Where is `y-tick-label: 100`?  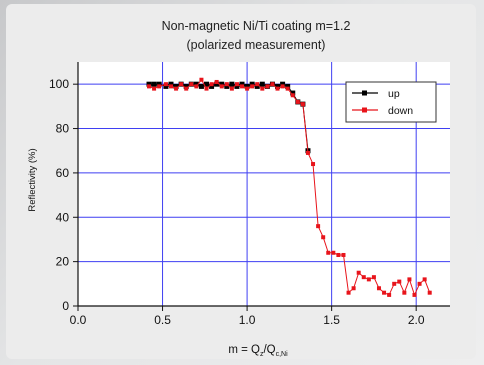 y-tick-label: 100 is located at coordinates (59, 84).